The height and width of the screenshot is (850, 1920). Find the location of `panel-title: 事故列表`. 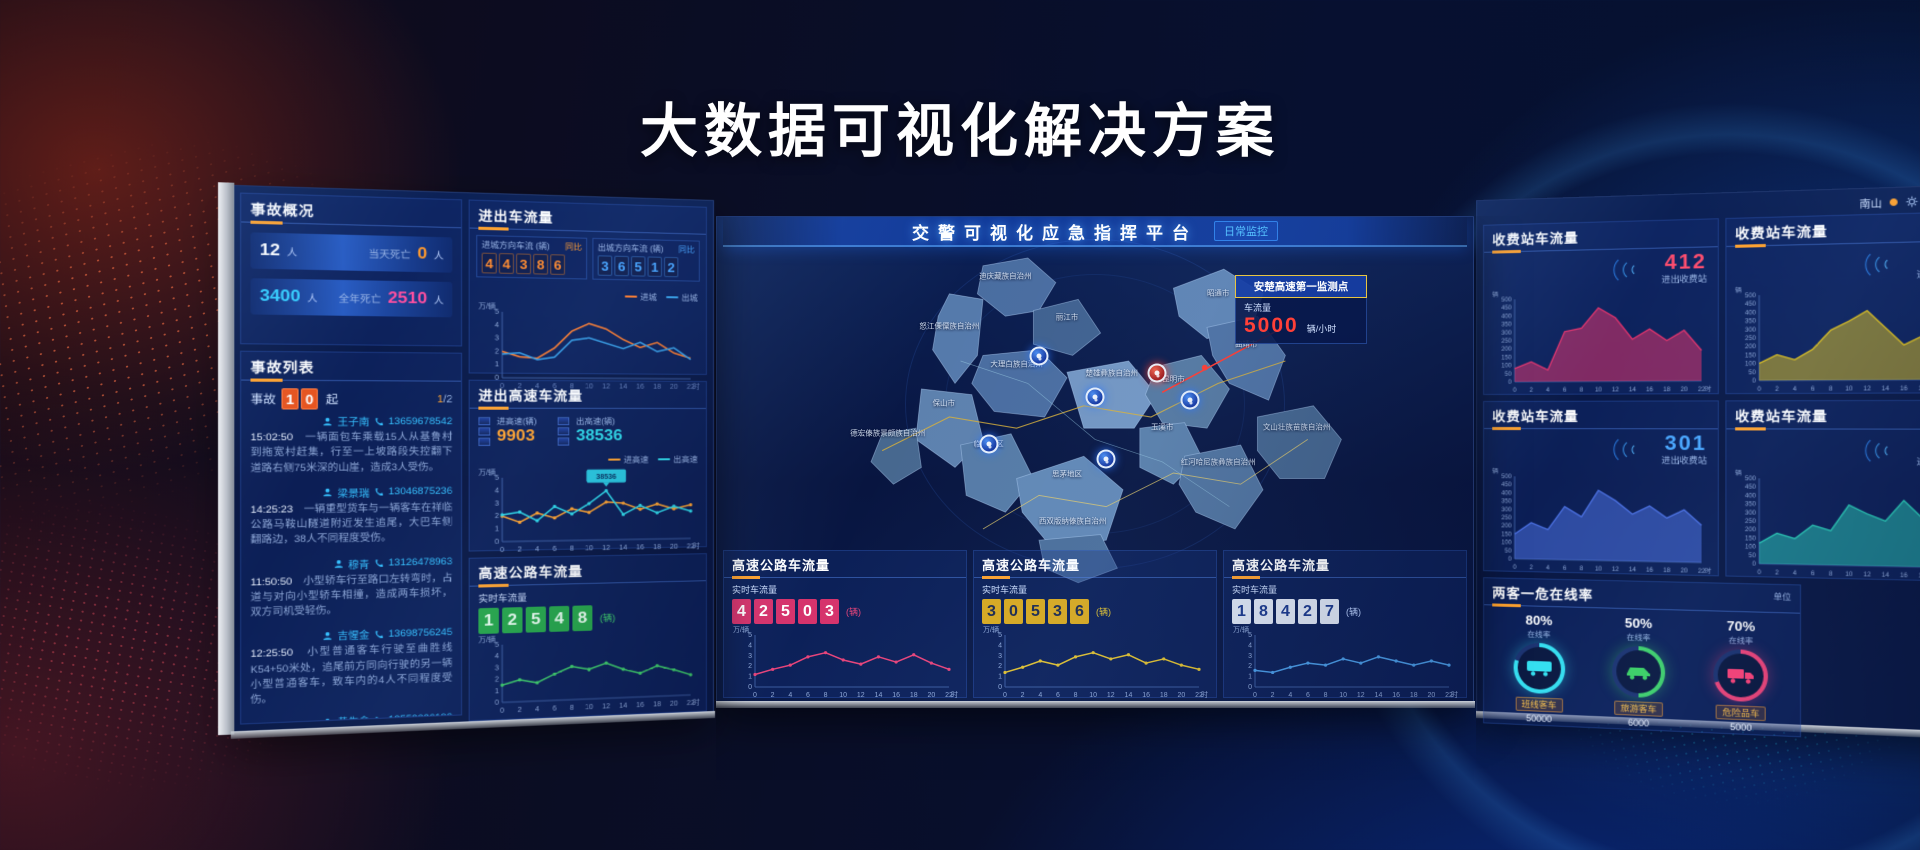

panel-title: 事故列表 is located at coordinates (351, 366).